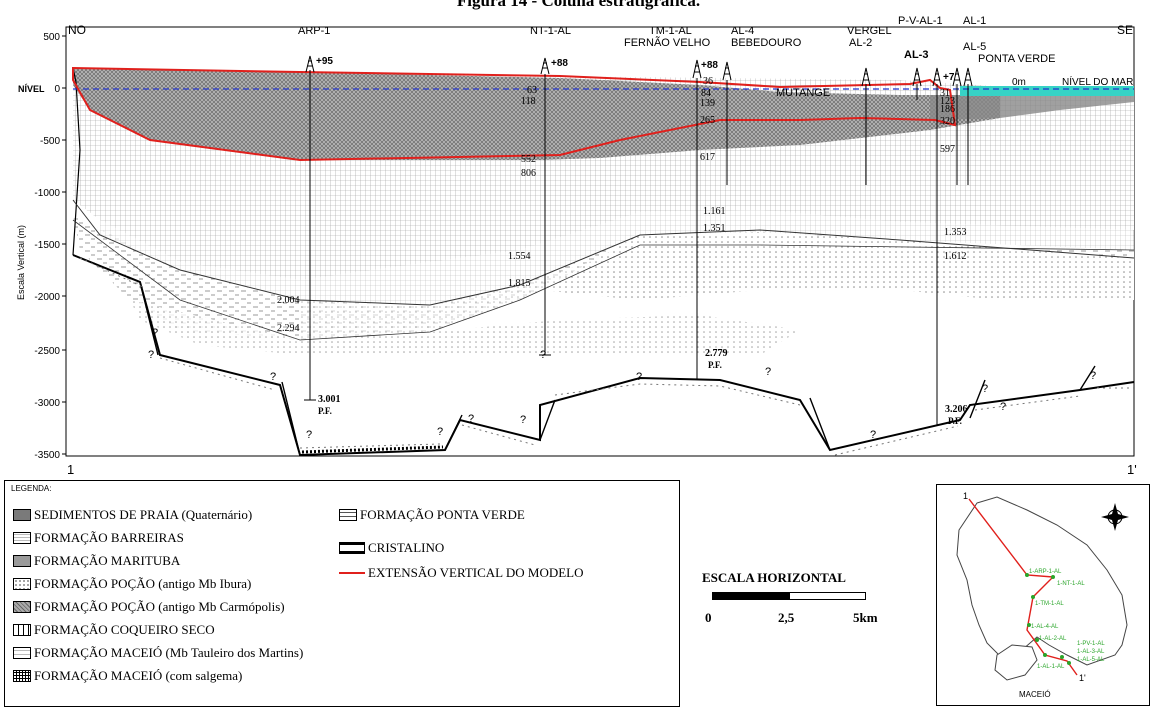 This screenshot has width=1157, height=713. I want to click on map-start-label: 1, so click(965, 496).